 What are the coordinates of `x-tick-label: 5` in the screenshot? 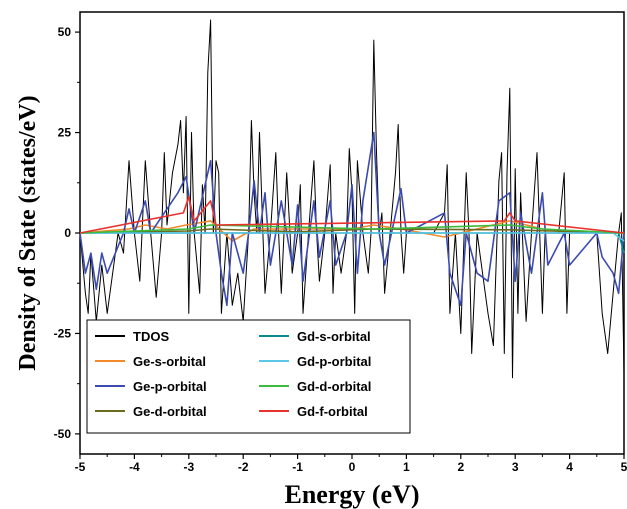 It's located at (624, 467).